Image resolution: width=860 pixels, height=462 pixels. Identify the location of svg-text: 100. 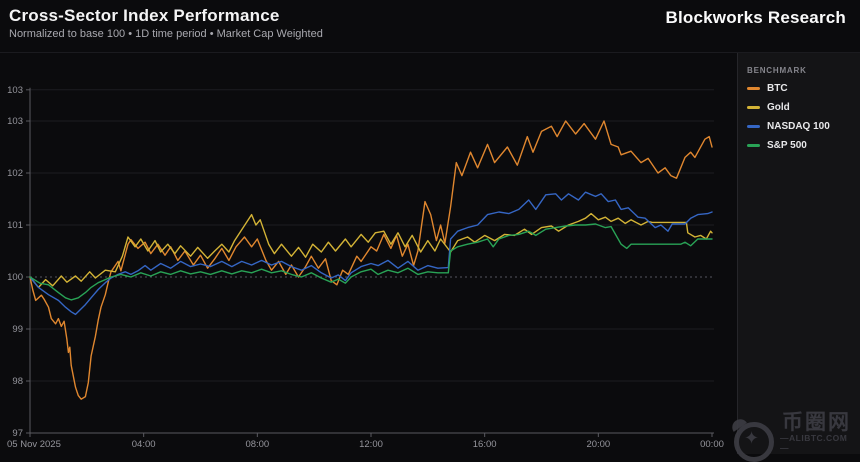
(15, 277).